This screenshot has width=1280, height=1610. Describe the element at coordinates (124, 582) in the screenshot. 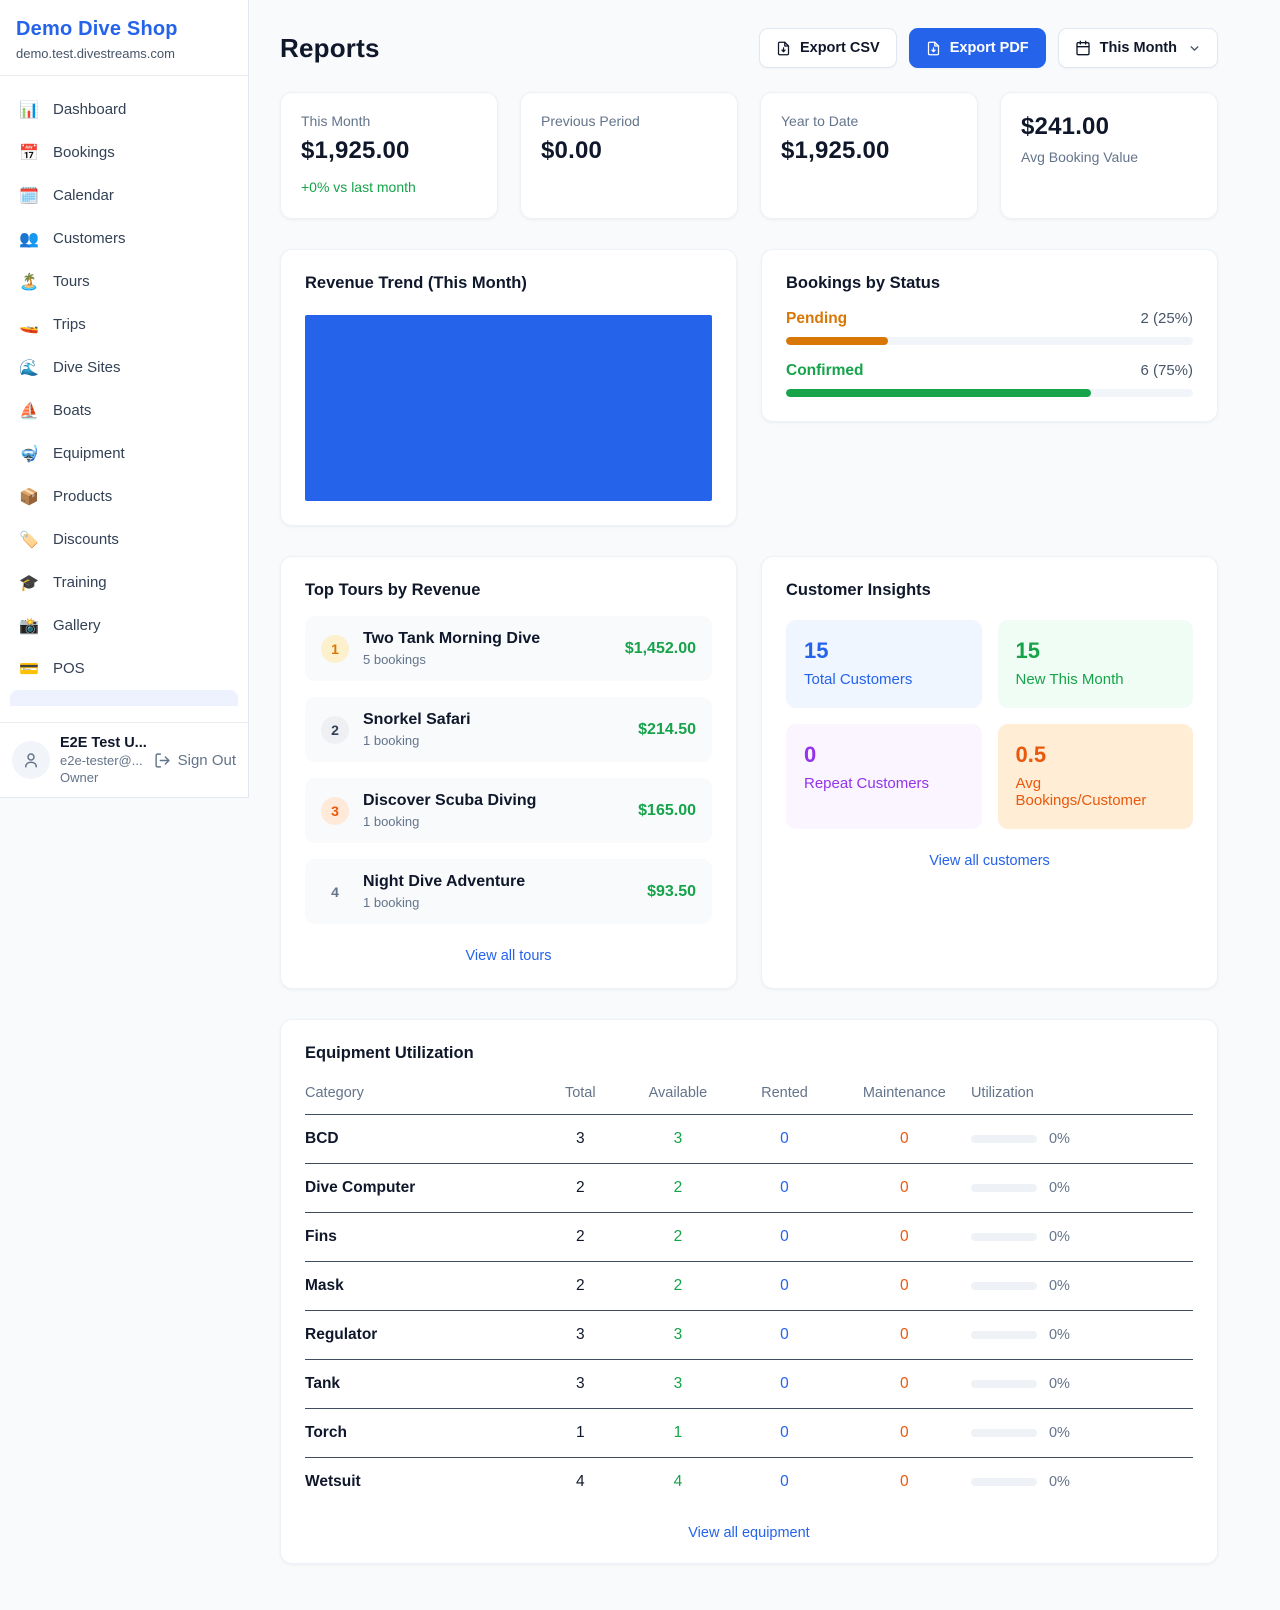

I see `sidebar-item-training: 🎓 Training` at that location.